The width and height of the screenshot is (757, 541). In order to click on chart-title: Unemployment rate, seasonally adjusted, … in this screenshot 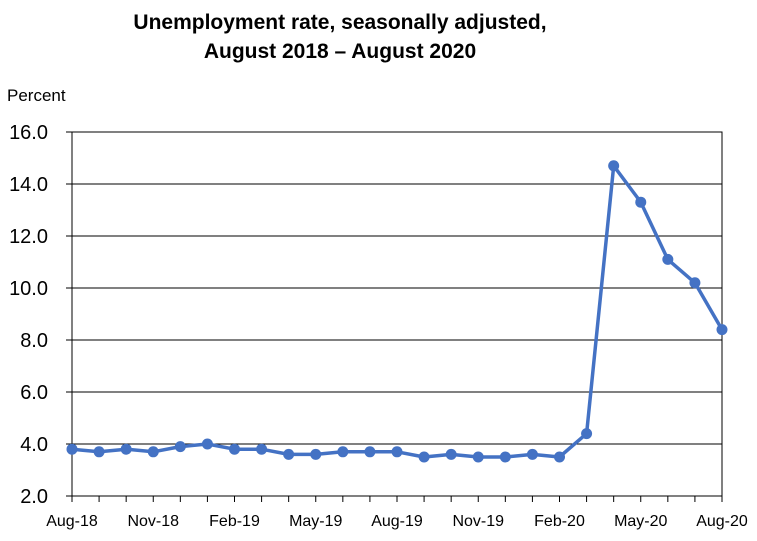, I will do `click(340, 37)`.